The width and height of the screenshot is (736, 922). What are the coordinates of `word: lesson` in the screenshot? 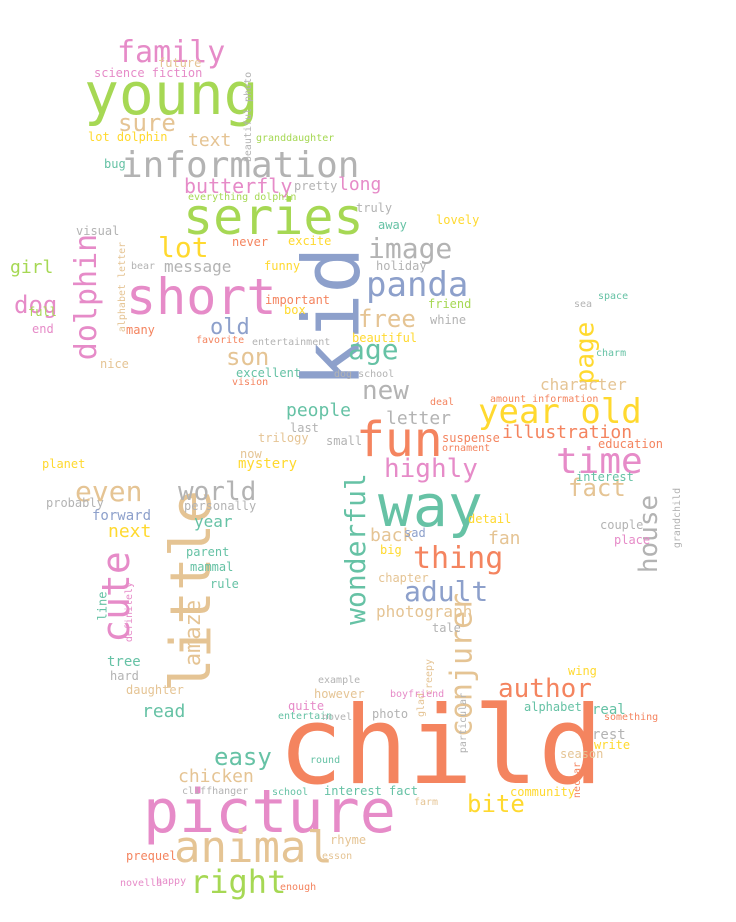 It's located at (334, 856).